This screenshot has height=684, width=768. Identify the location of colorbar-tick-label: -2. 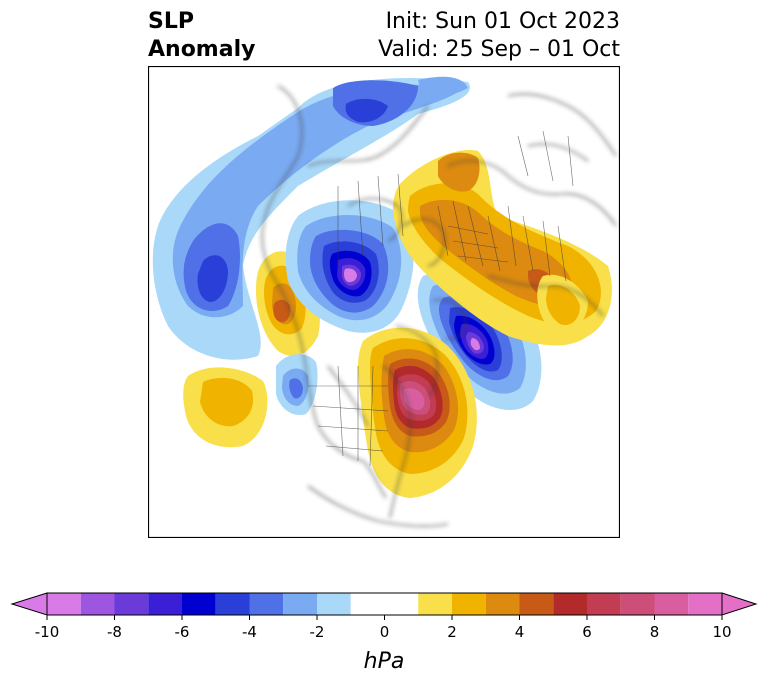
(317, 632).